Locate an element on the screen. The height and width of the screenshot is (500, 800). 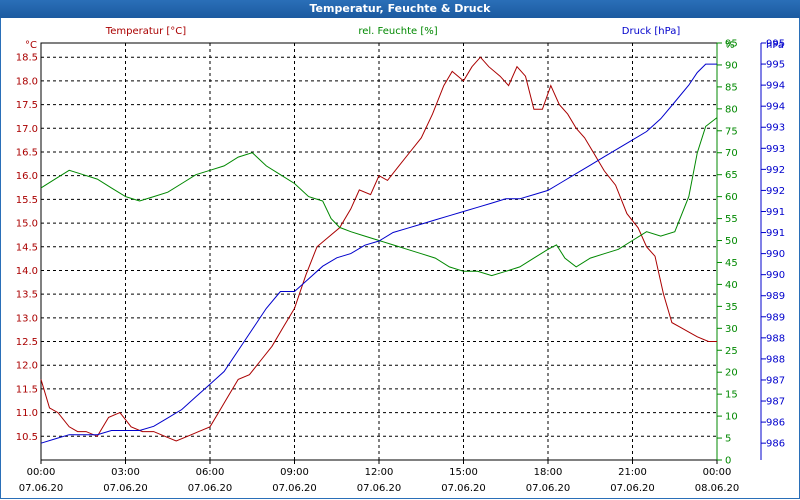
y-mid-tick-label: 30 is located at coordinates (731, 329).